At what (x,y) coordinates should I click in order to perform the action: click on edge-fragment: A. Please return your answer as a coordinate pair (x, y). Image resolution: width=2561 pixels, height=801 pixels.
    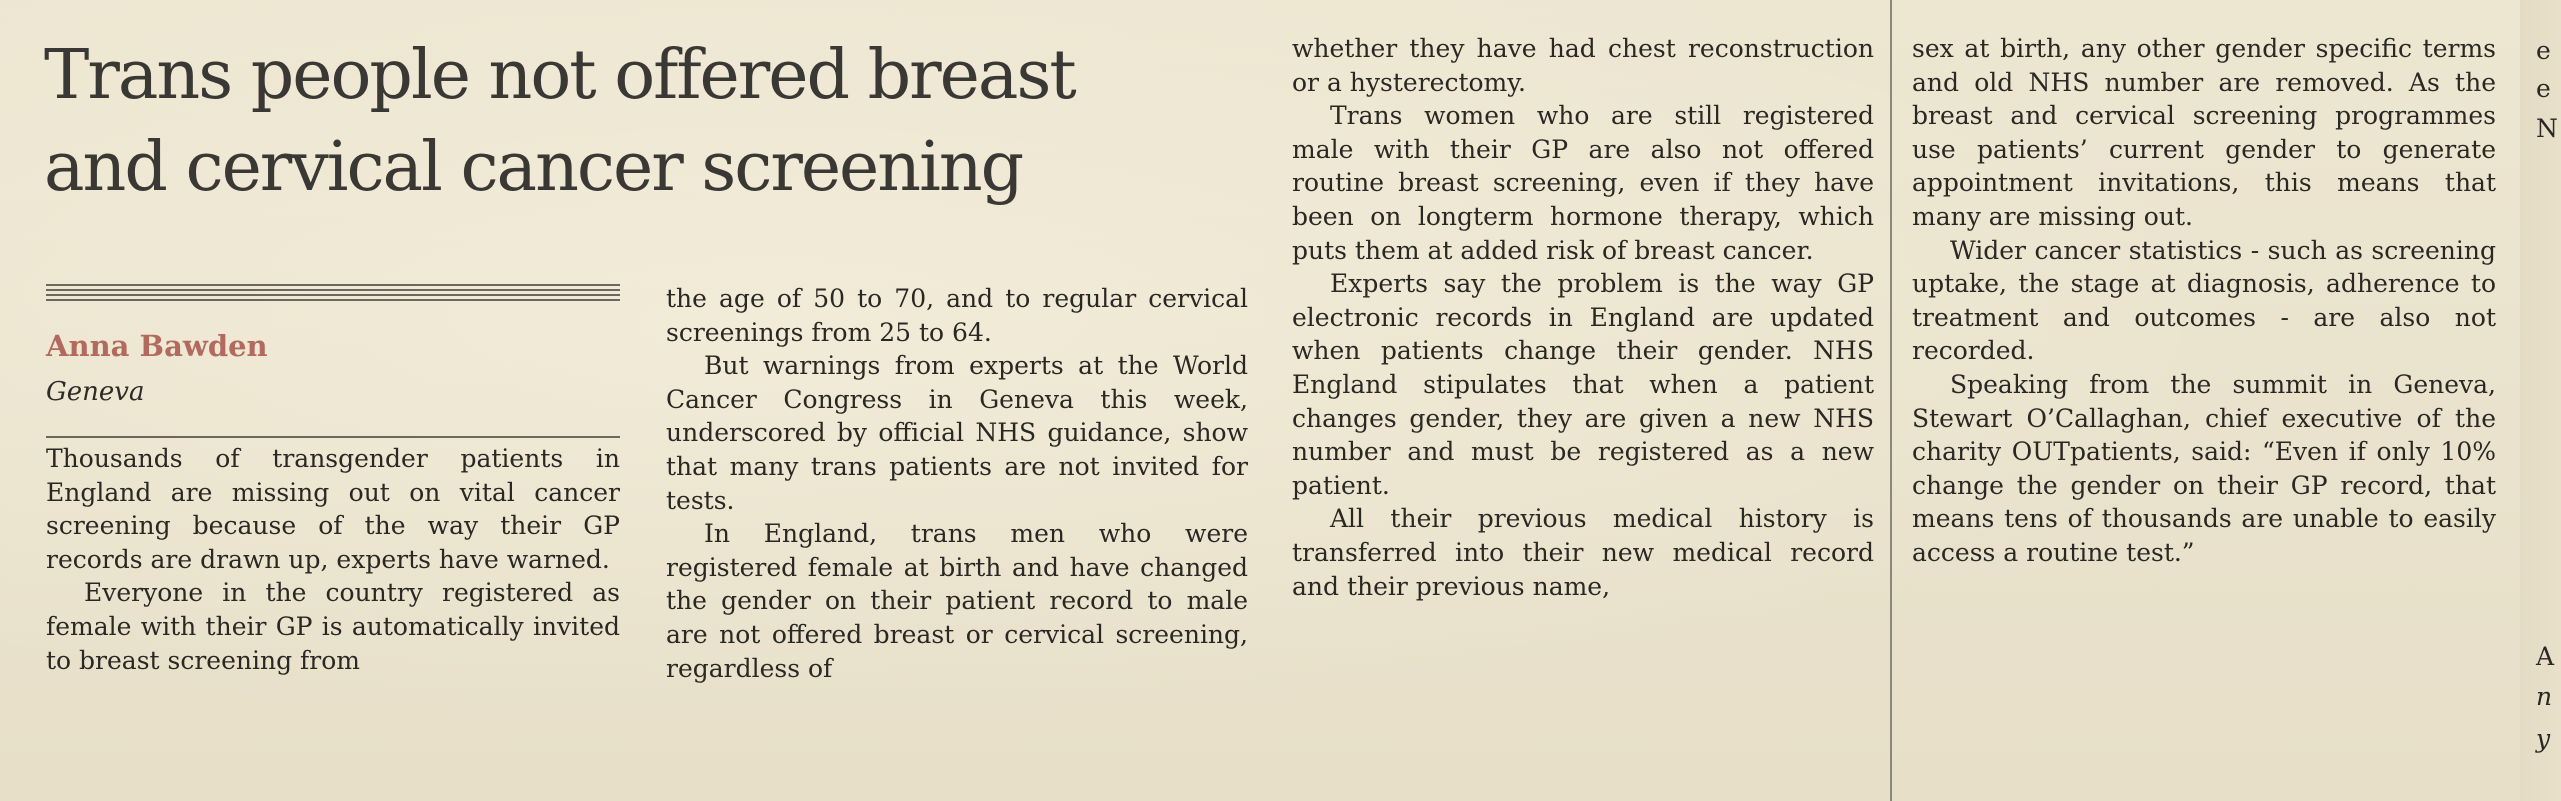
    Looking at the image, I should click on (2545, 656).